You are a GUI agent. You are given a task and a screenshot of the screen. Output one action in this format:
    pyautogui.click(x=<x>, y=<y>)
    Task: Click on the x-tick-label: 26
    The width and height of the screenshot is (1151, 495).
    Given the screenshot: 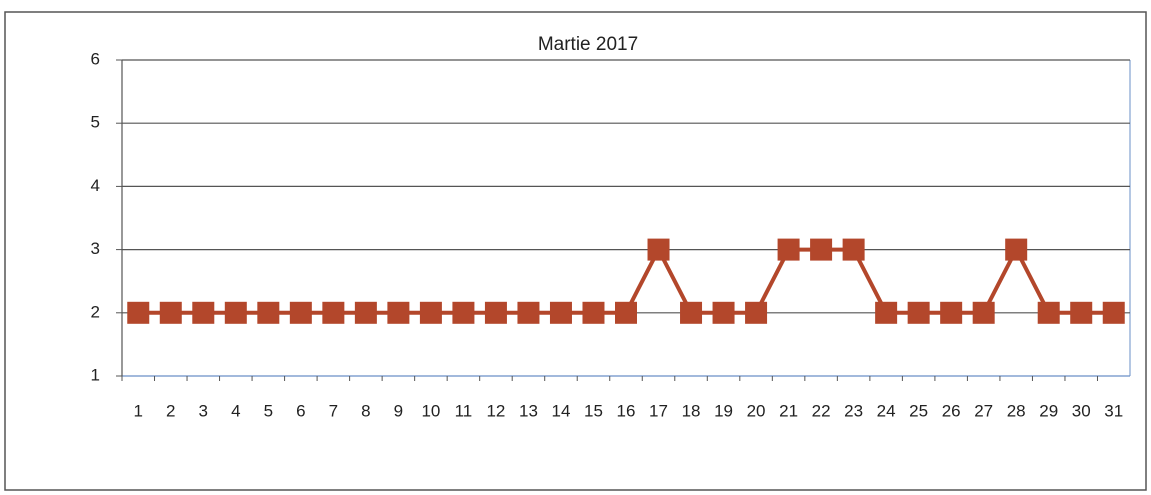 What is the action you would take?
    pyautogui.click(x=951, y=410)
    